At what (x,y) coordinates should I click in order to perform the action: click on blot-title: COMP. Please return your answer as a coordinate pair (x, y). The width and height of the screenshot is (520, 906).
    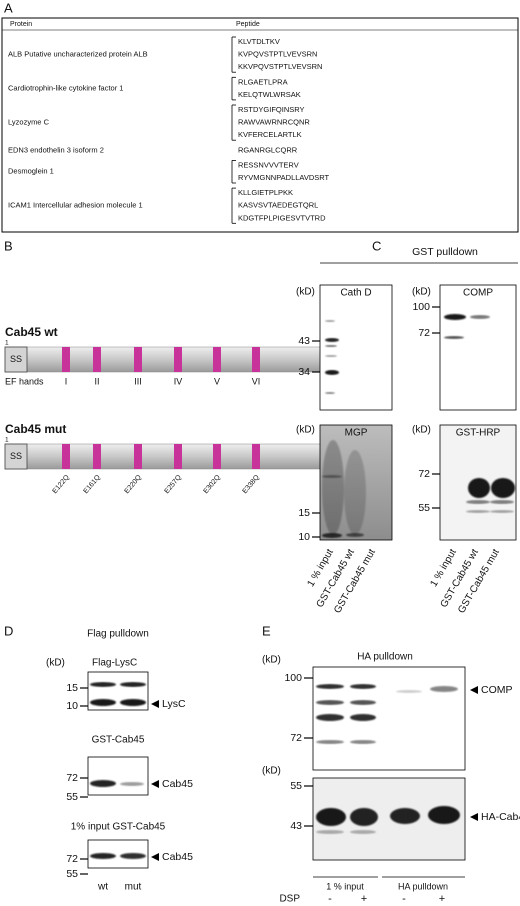
    Looking at the image, I should click on (478, 293).